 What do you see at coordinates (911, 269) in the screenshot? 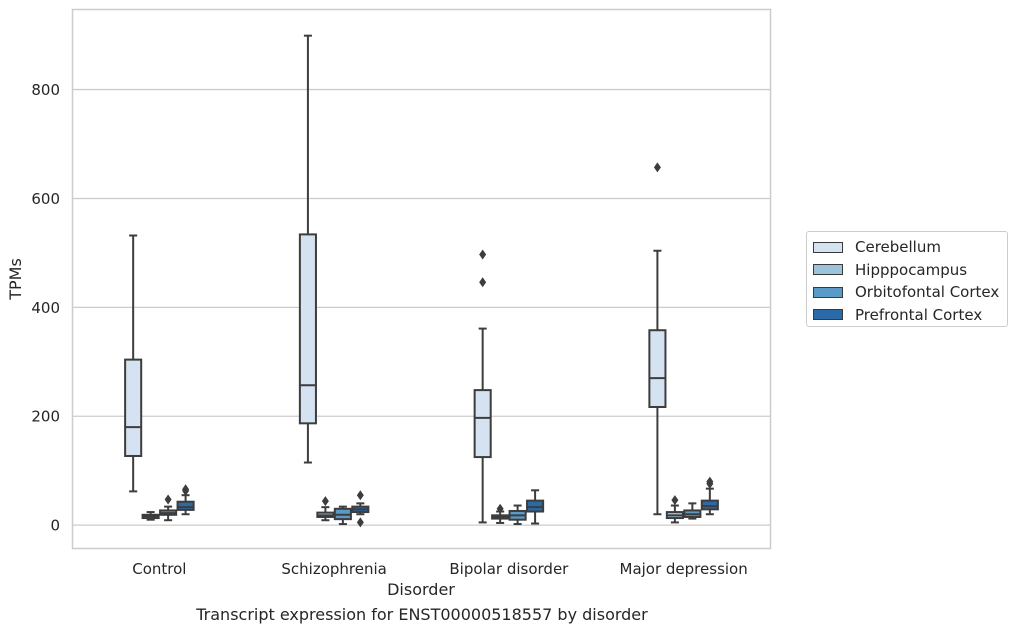
I see `legend-label: Hipppocampus` at bounding box center [911, 269].